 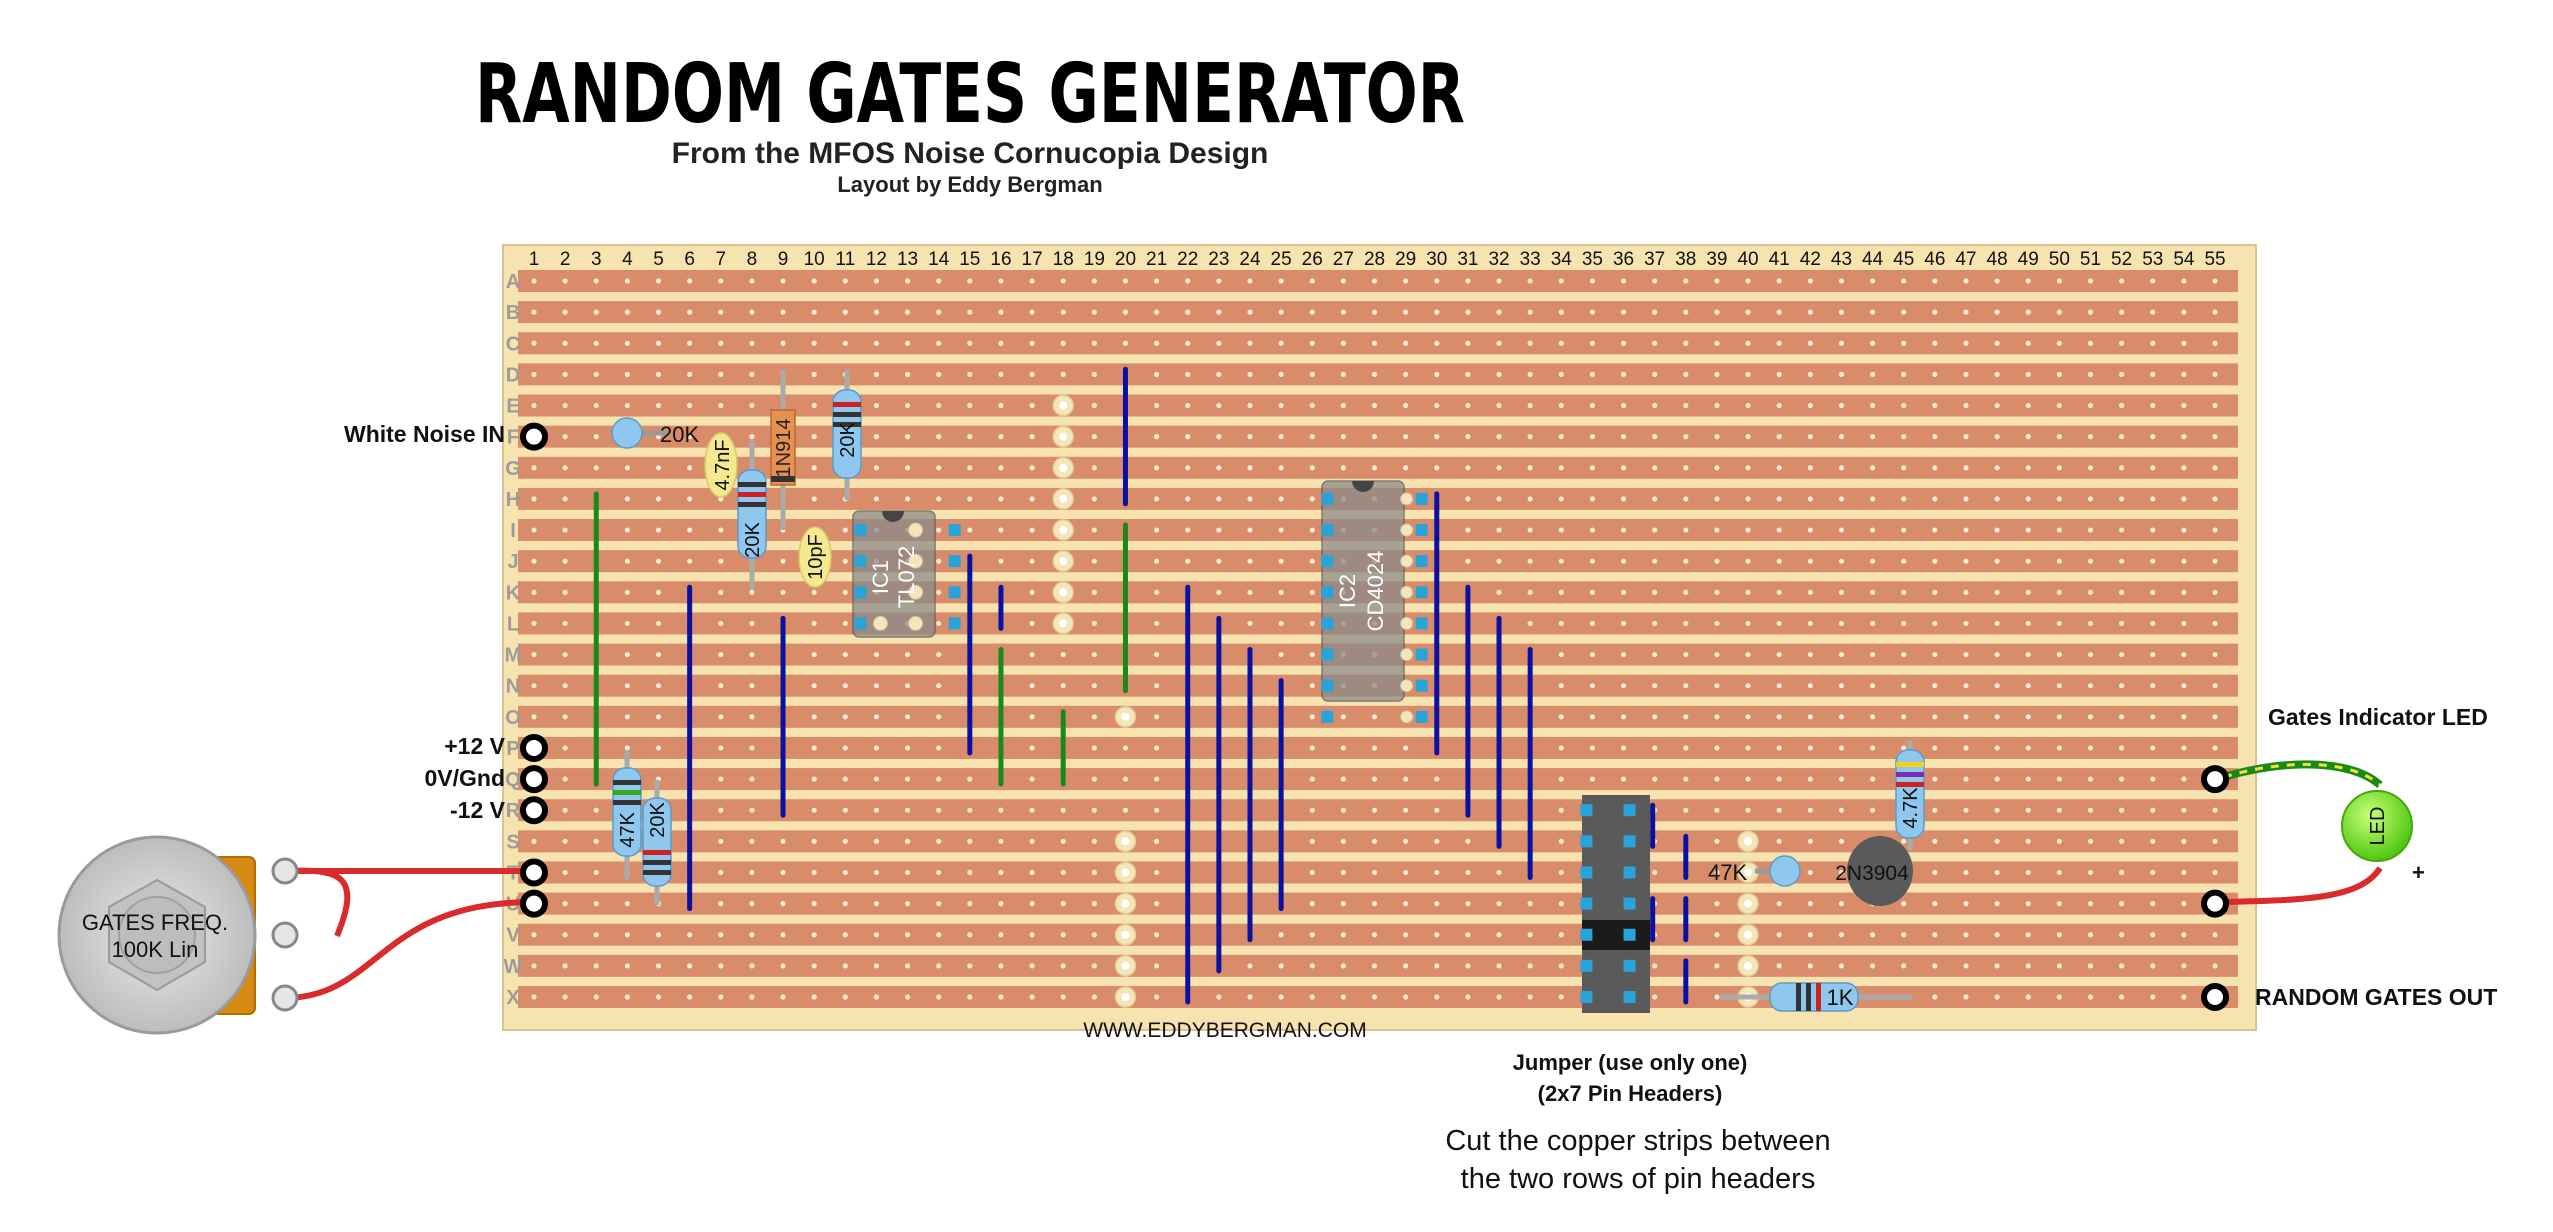 What do you see at coordinates (2376, 997) in the screenshot?
I see `random-gates-out-label: RANDOM GATES OUT` at bounding box center [2376, 997].